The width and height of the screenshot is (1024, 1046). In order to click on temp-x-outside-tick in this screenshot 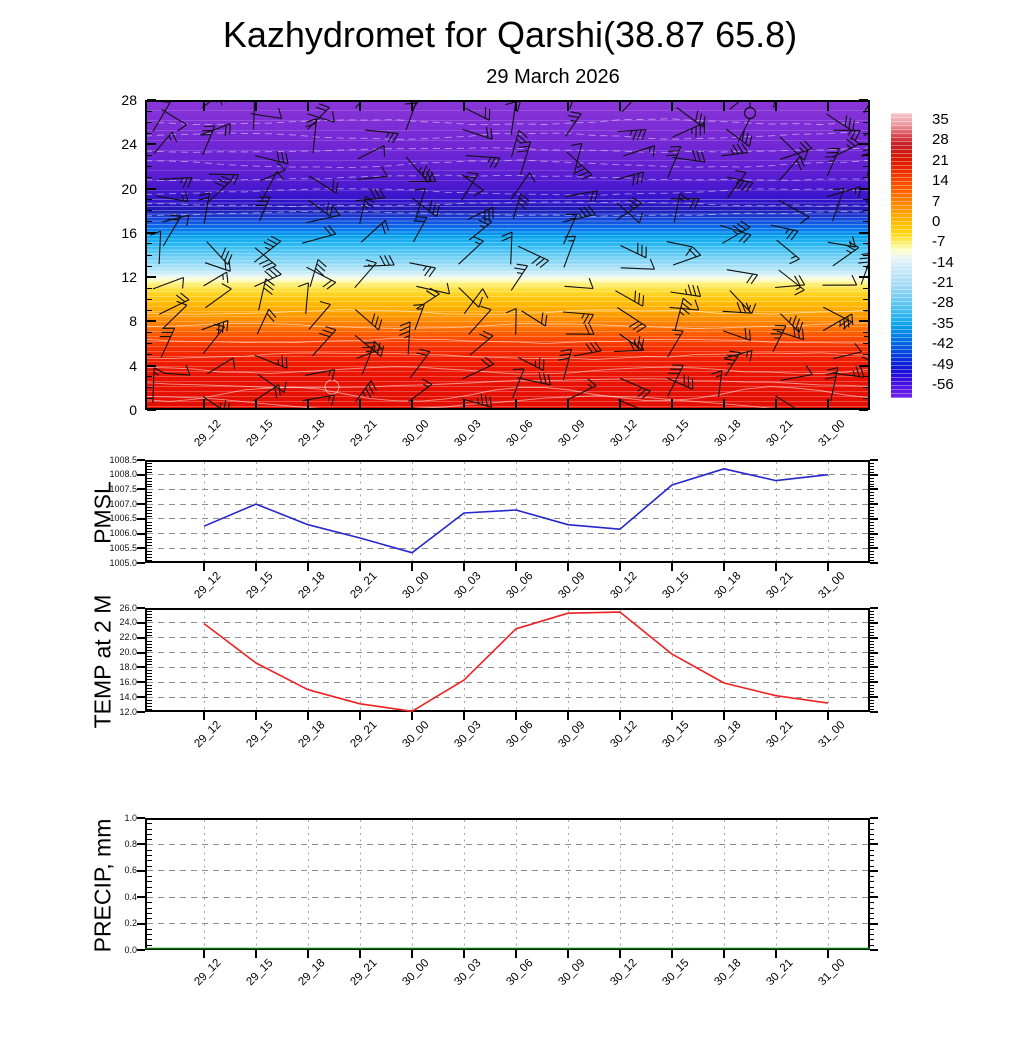, I will do `click(672, 716)`.